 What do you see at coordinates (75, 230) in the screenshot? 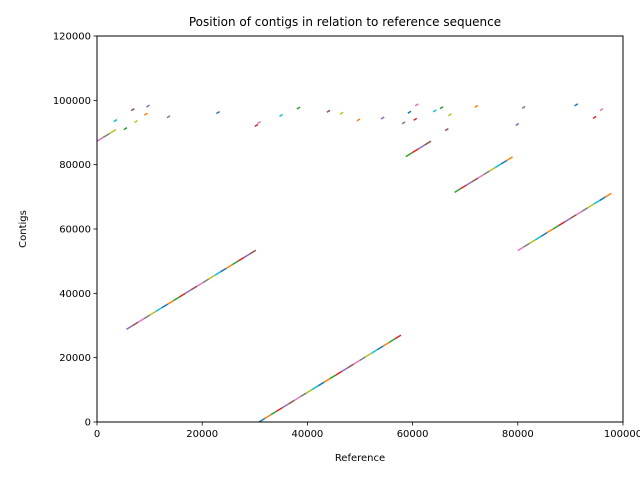
I see `y-tick-label: 60000` at bounding box center [75, 230].